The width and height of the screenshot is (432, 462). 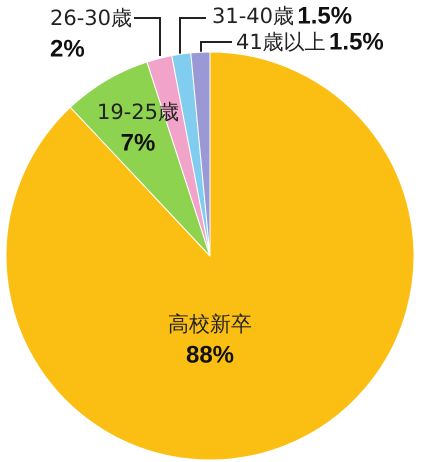 I want to click on data-label: 7%, so click(x=138, y=143).